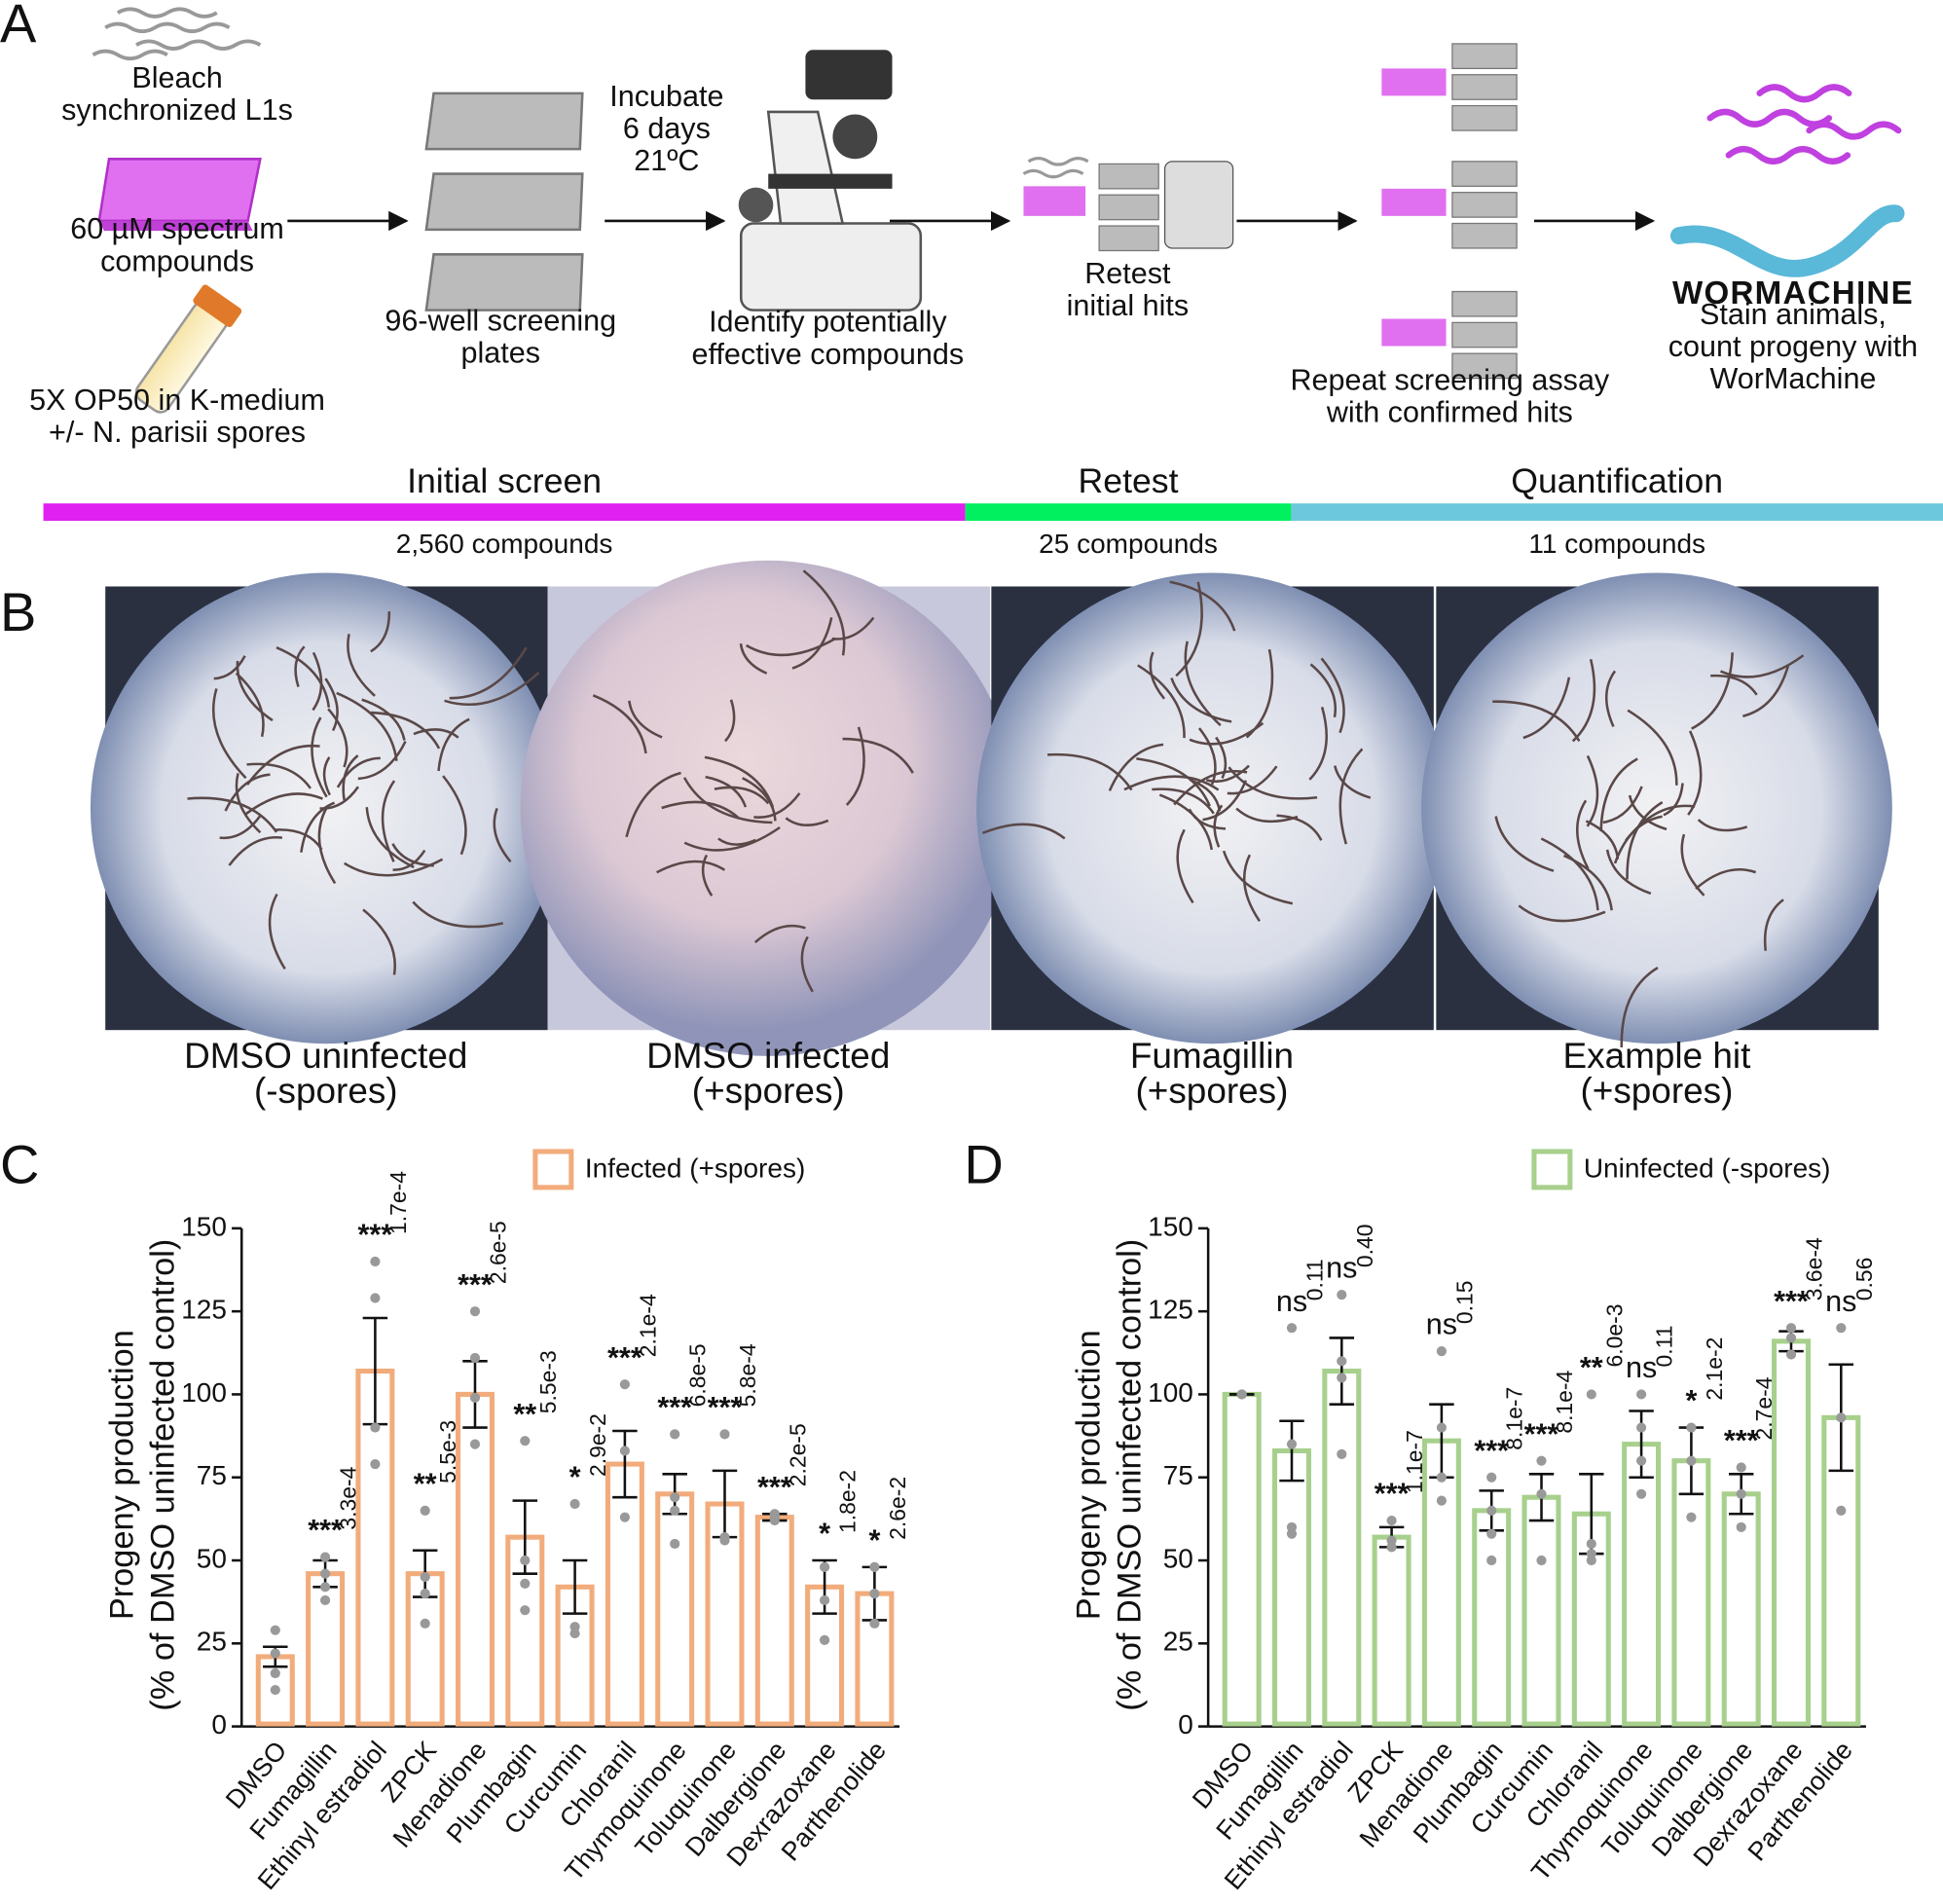 This screenshot has width=1943, height=1904. I want to click on image-caption: Example hit, so click(1657, 1056).